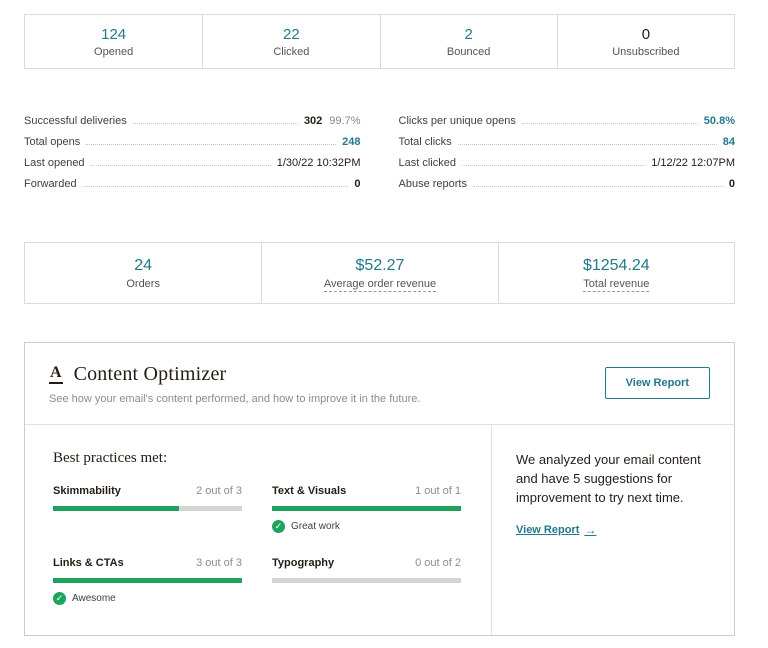  Describe the element at coordinates (50, 184) in the screenshot. I see `stat-label: Forwarded` at that location.